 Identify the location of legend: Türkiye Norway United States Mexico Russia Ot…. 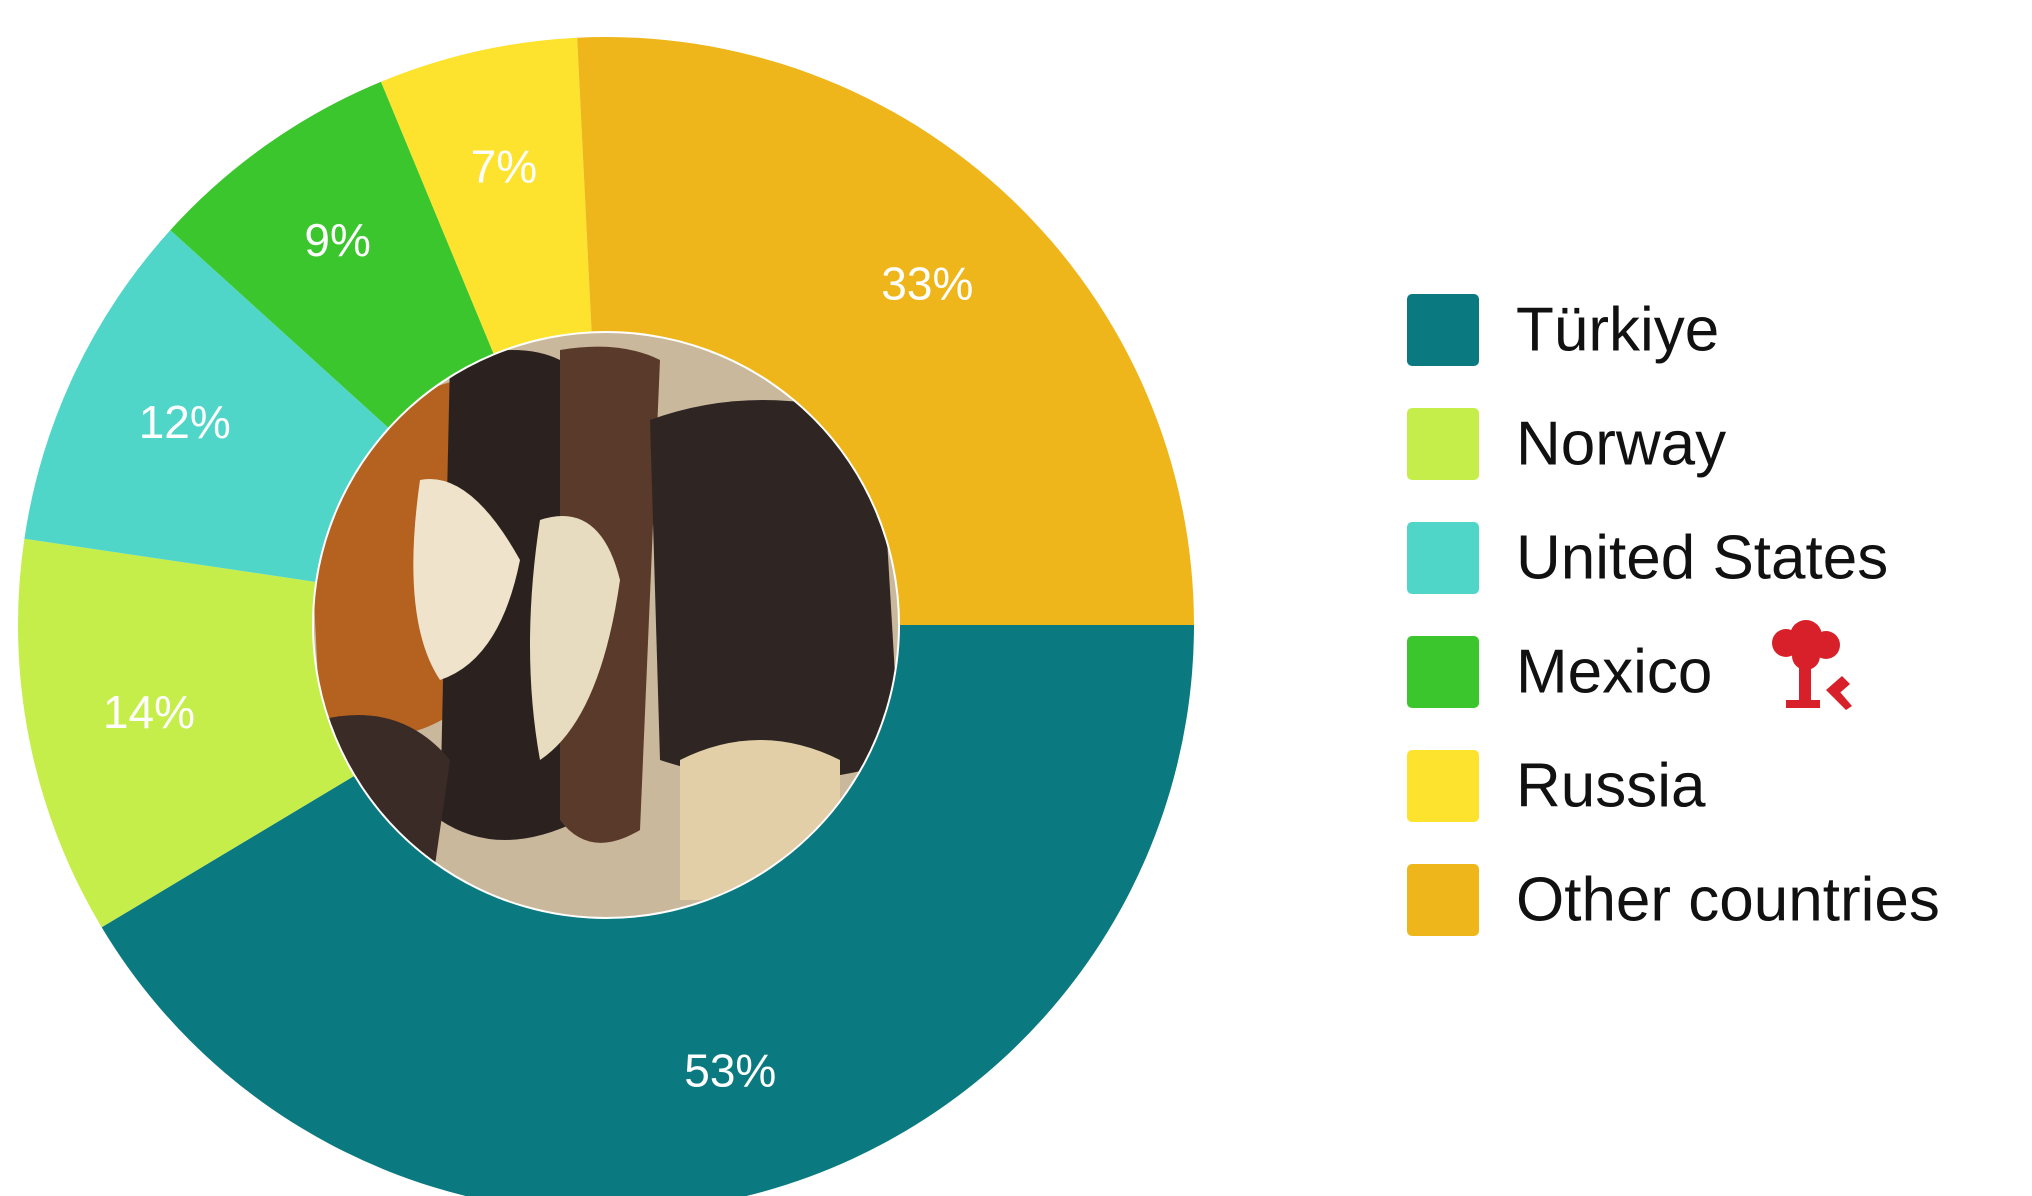
(1673, 615).